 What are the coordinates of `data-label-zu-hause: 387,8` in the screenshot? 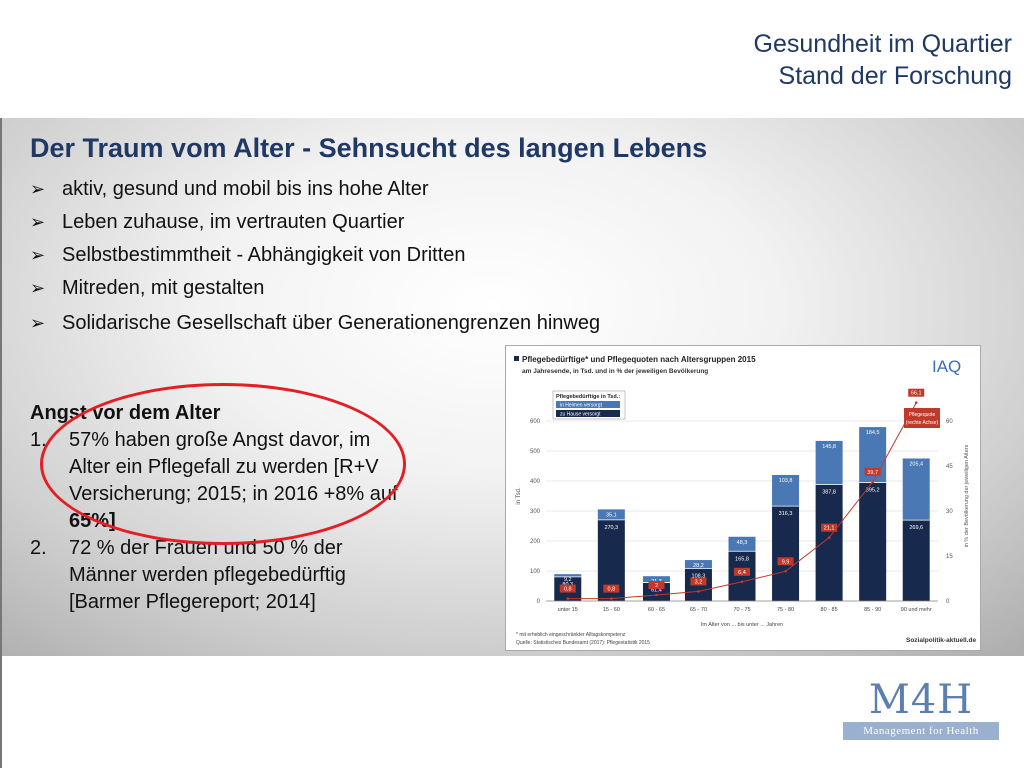 It's located at (829, 493).